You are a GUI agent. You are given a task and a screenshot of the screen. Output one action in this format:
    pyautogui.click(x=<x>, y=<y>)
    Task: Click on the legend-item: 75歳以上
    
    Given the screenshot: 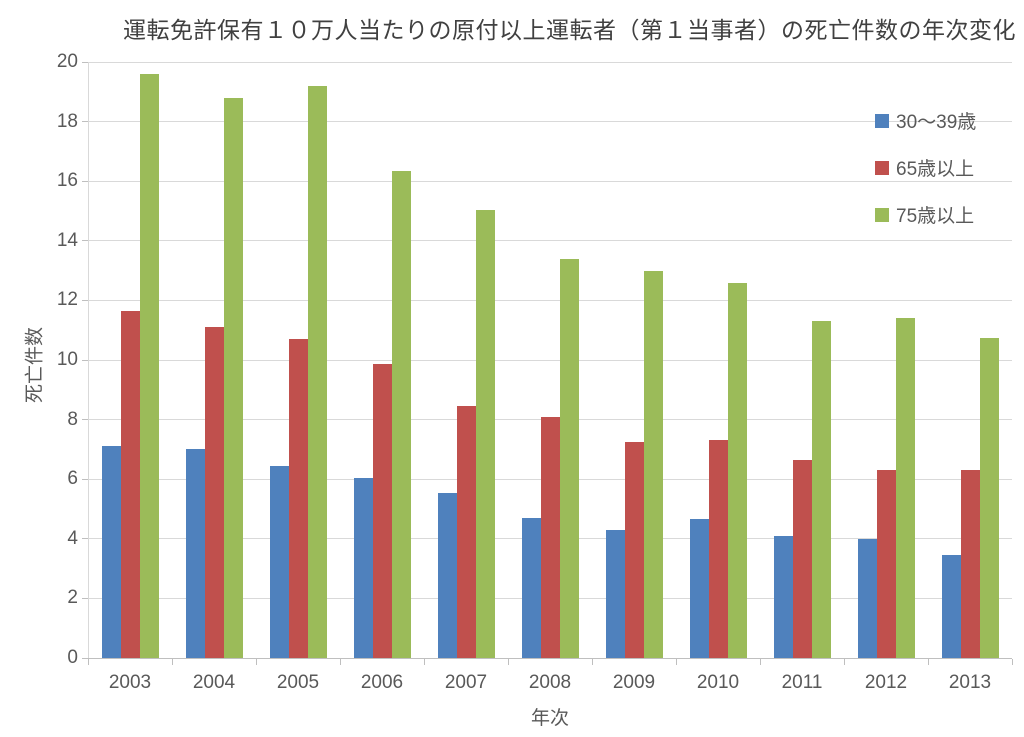 What is the action you would take?
    pyautogui.click(x=925, y=214)
    